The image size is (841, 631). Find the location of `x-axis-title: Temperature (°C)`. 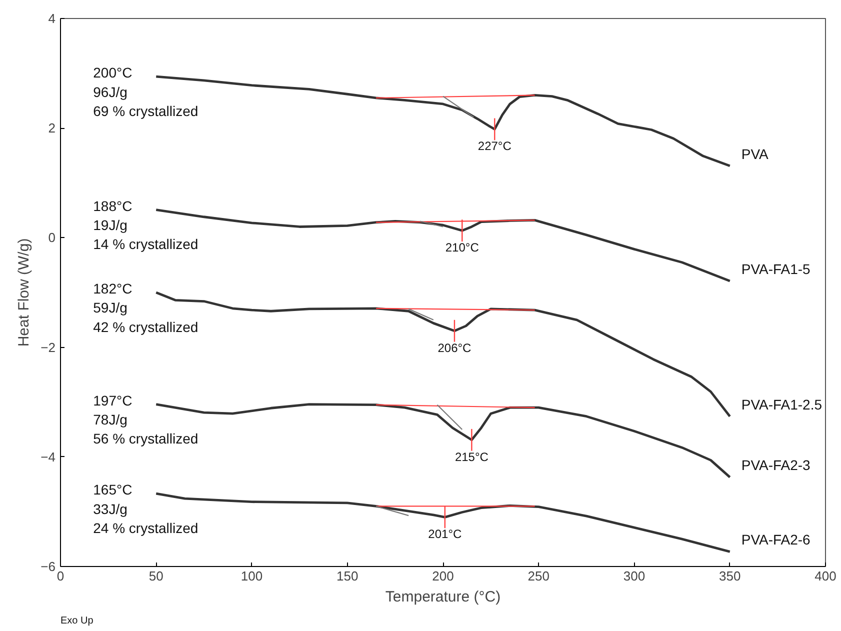

x-axis-title: Temperature (°C) is located at coordinates (443, 597).